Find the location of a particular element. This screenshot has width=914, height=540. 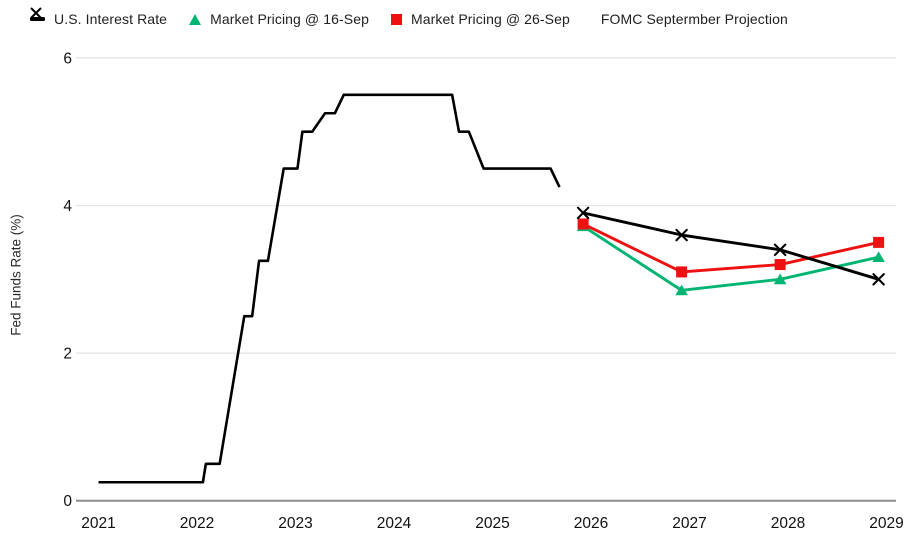

x-tick-label: 2028 is located at coordinates (788, 523).